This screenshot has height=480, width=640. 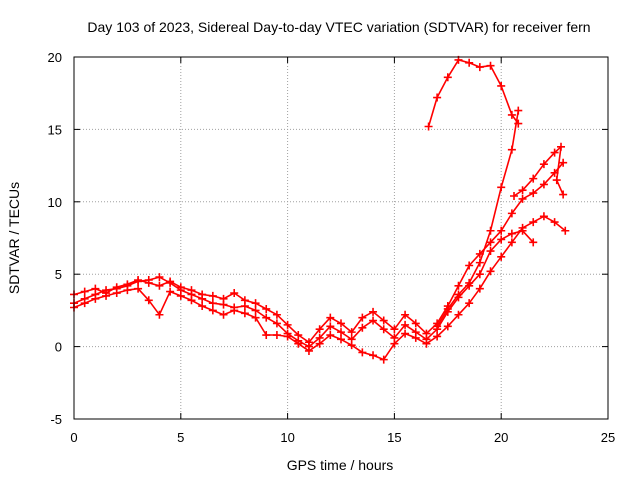 I want to click on series-s5, so click(x=478, y=218).